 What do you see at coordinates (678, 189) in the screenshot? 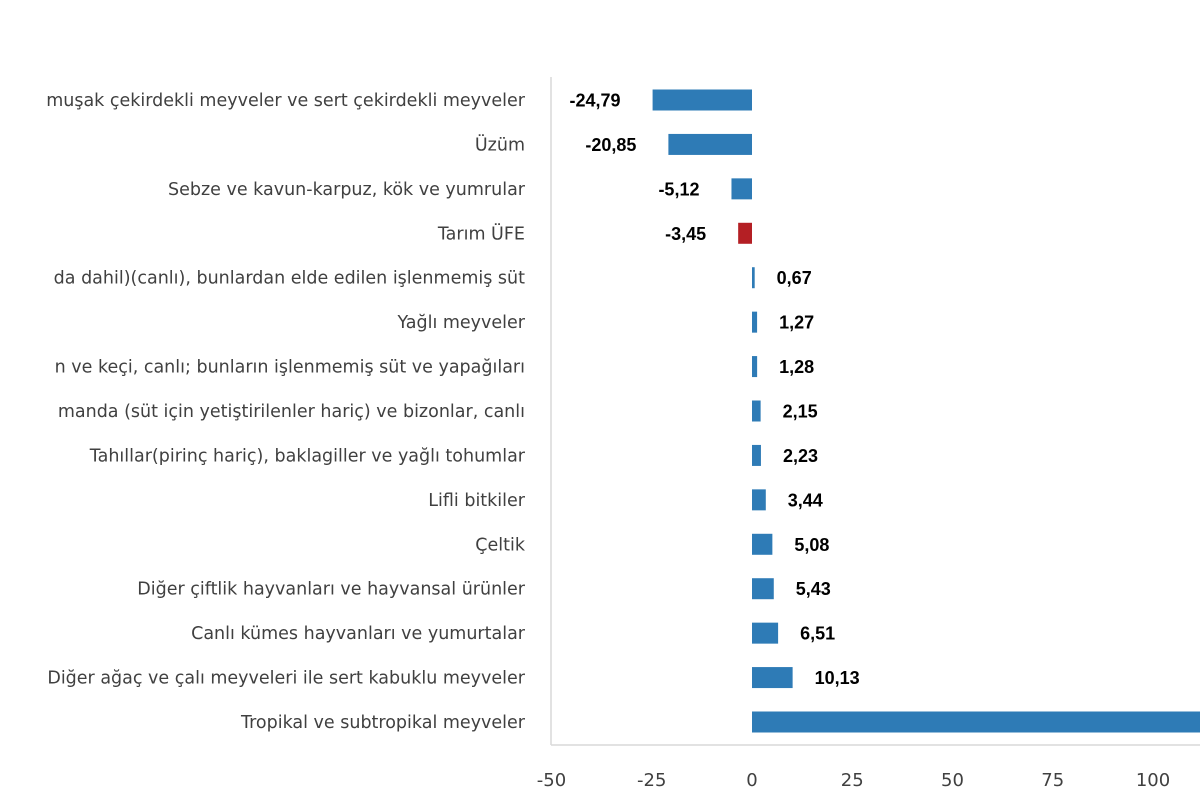
I see `data-label: -5,12` at bounding box center [678, 189].